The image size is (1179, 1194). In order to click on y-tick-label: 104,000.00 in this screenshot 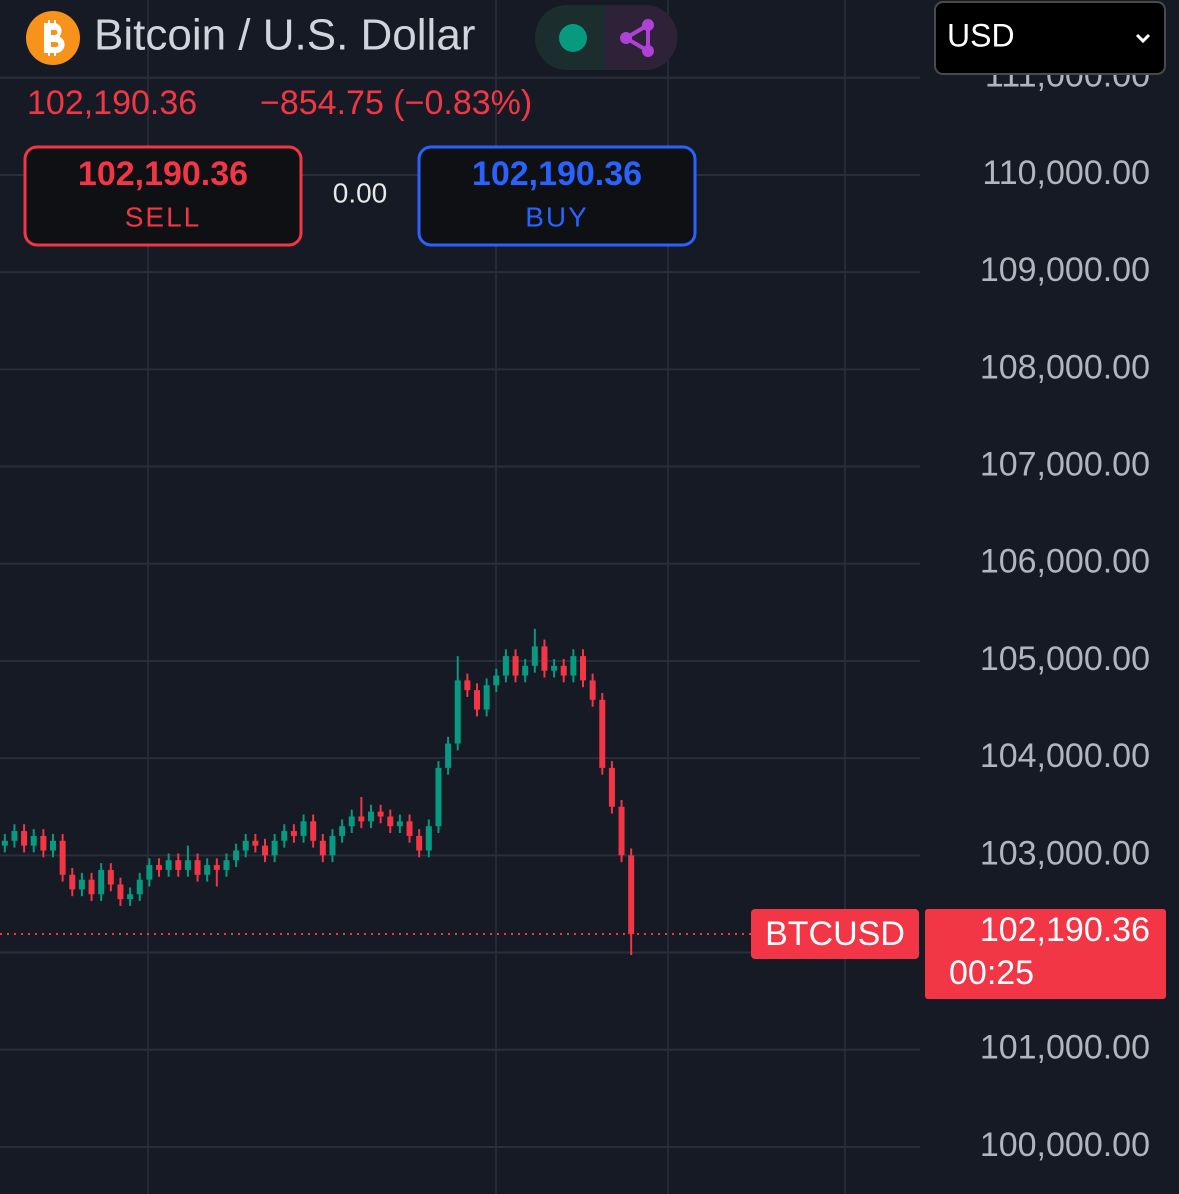, I will do `click(1065, 756)`.